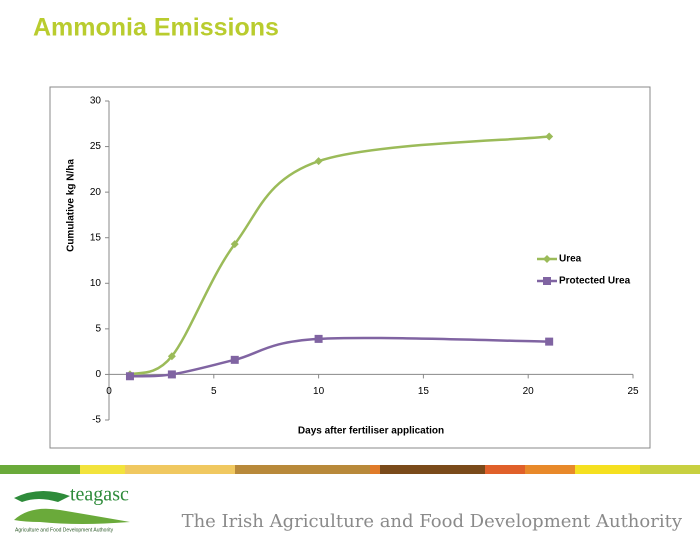  I want to click on x-tick-label: 25, so click(633, 391).